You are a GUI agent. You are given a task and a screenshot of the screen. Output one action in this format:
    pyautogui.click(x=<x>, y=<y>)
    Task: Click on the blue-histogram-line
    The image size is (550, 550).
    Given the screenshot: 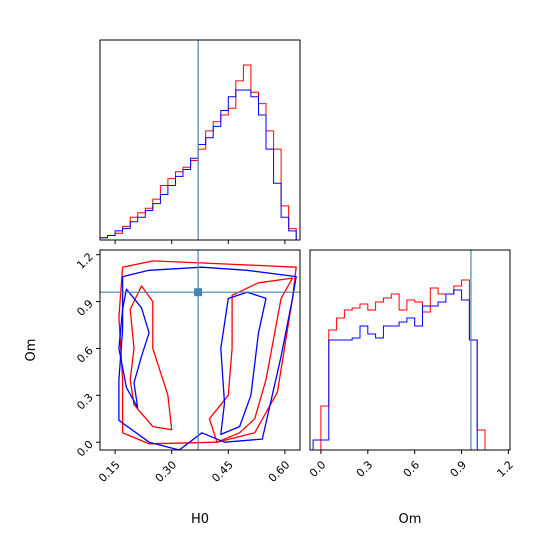 What is the action you would take?
    pyautogui.click(x=406, y=369)
    